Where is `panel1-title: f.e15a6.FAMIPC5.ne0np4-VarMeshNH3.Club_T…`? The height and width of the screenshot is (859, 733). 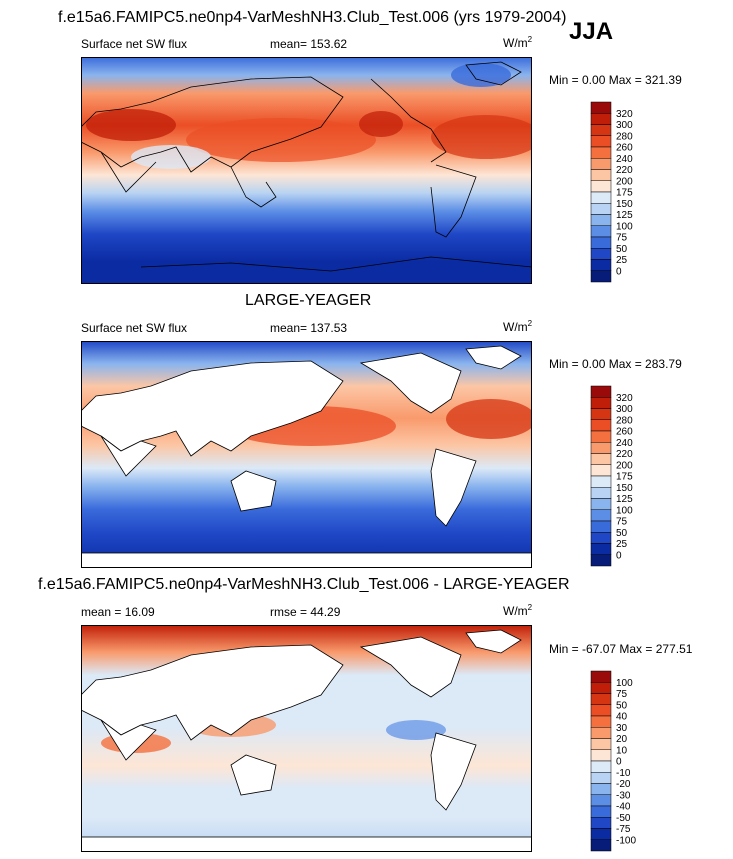
panel1-title: f.e15a6.FAMIPC5.ne0np4-VarMeshNH3.Club_T… is located at coordinates (312, 17).